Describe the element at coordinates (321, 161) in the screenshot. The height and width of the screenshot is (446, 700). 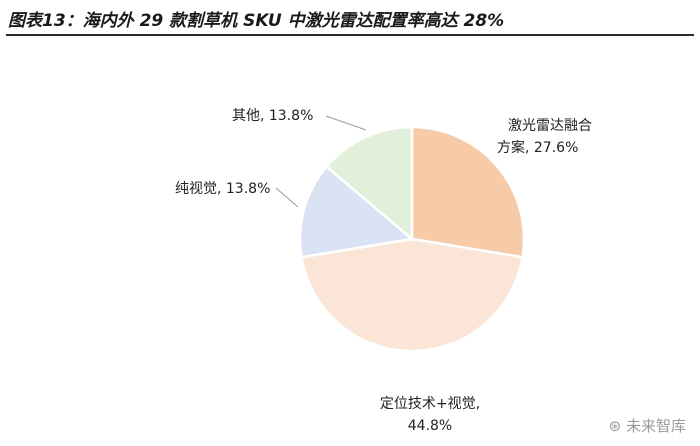
I see `leader-lines` at that location.